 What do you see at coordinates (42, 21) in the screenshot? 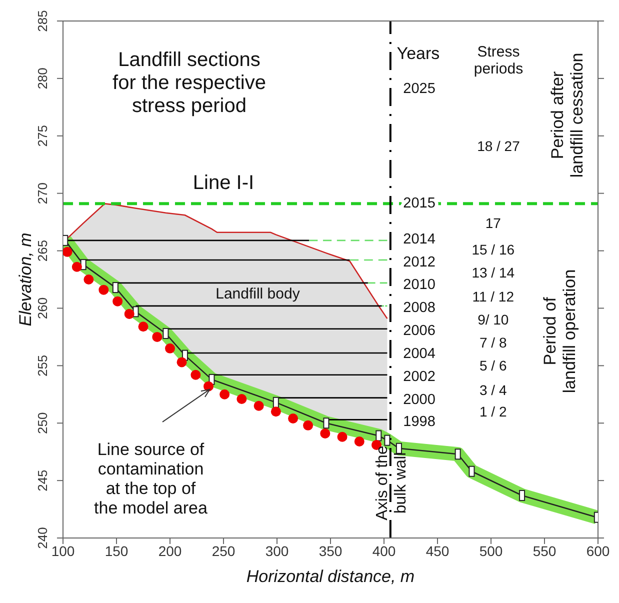
I see `y-tick-label: 285` at bounding box center [42, 21].